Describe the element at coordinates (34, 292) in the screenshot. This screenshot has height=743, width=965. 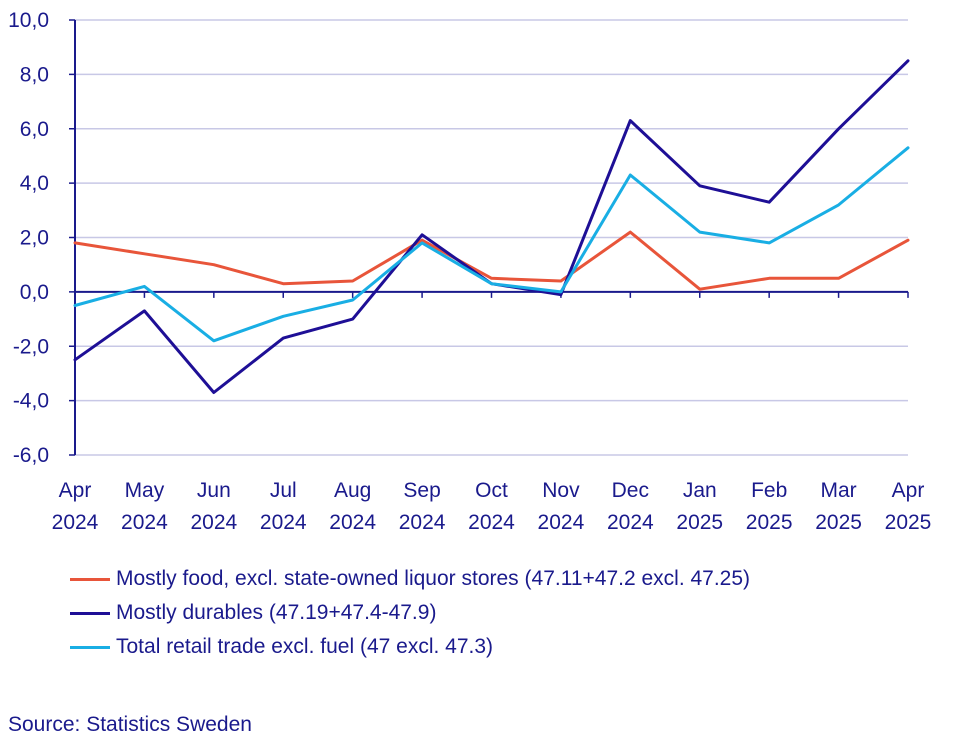
I see `y-tick-label: 0,0` at that location.